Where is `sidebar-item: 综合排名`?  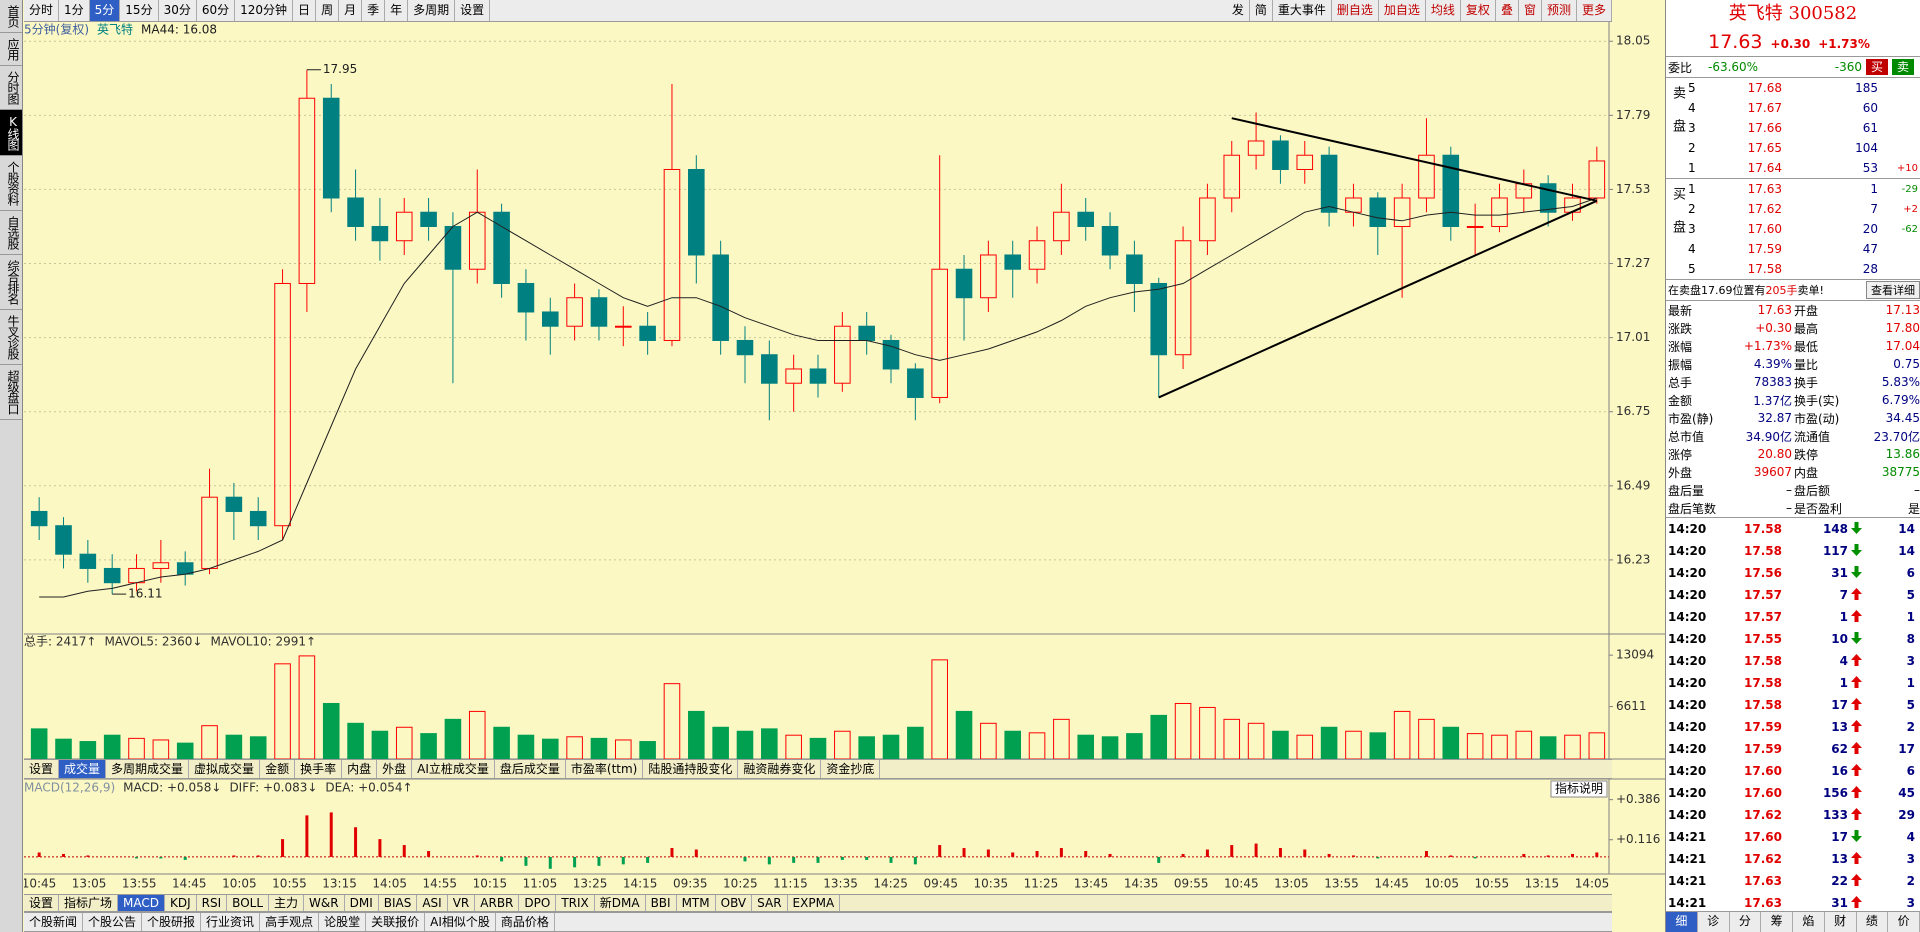
sidebar-item: 综合排名 is located at coordinates (11, 282).